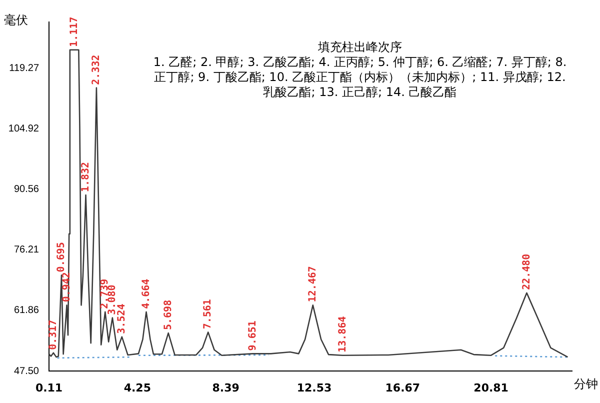 The image size is (600, 403). What do you see at coordinates (208, 314) in the screenshot?
I see `annotation: 7.561` at bounding box center [208, 314].